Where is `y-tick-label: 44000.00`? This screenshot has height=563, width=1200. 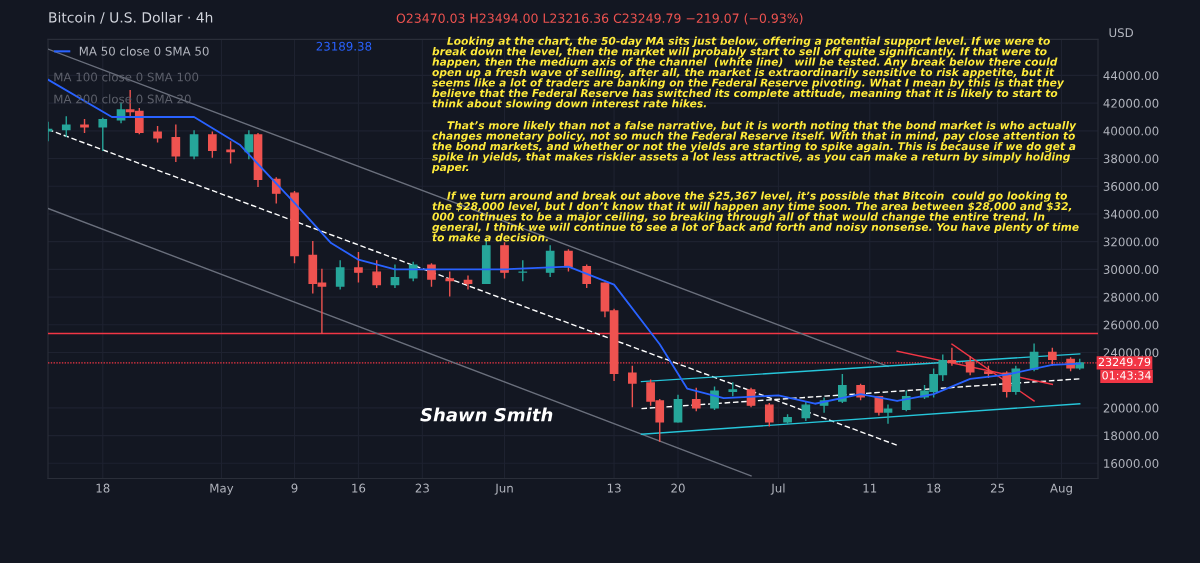 y-tick-label: 44000.00 is located at coordinates (1131, 76).